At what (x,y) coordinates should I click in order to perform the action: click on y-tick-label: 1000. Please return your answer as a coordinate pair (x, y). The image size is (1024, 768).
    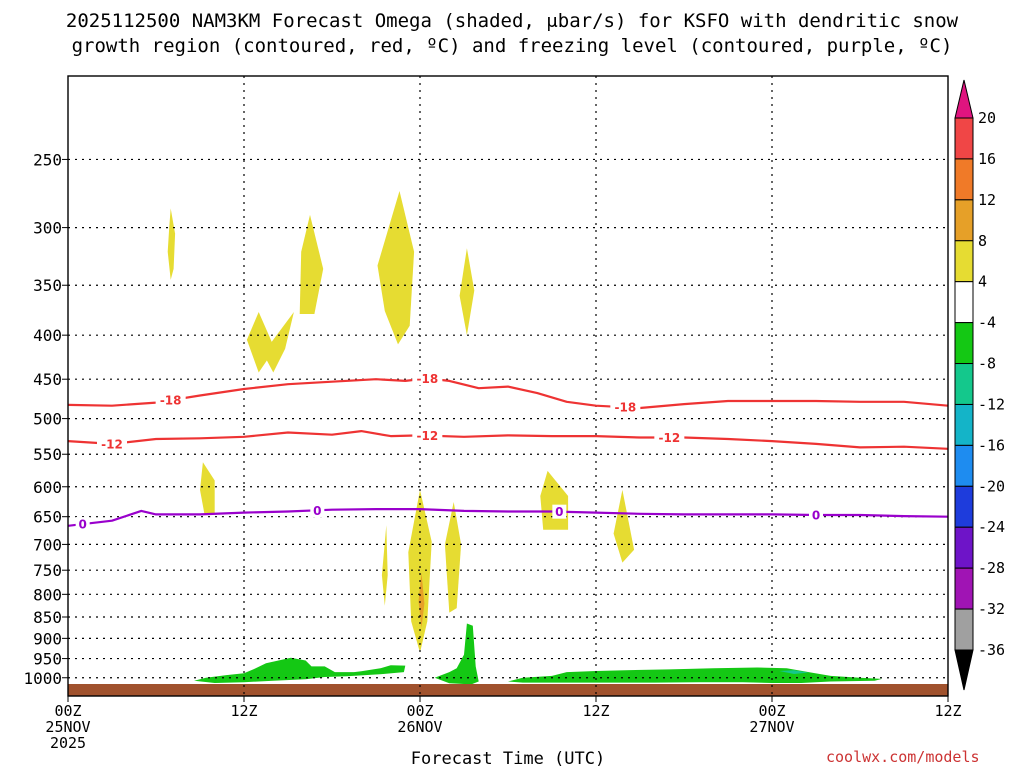
    Looking at the image, I should click on (42, 678).